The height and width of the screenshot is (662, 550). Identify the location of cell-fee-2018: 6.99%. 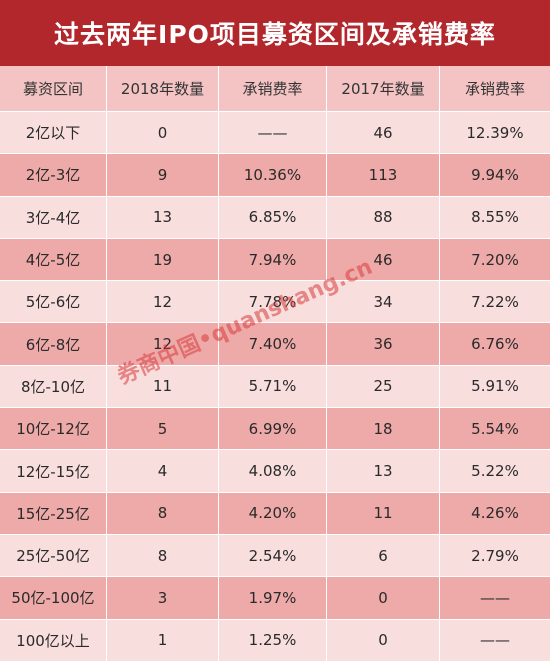
(273, 429).